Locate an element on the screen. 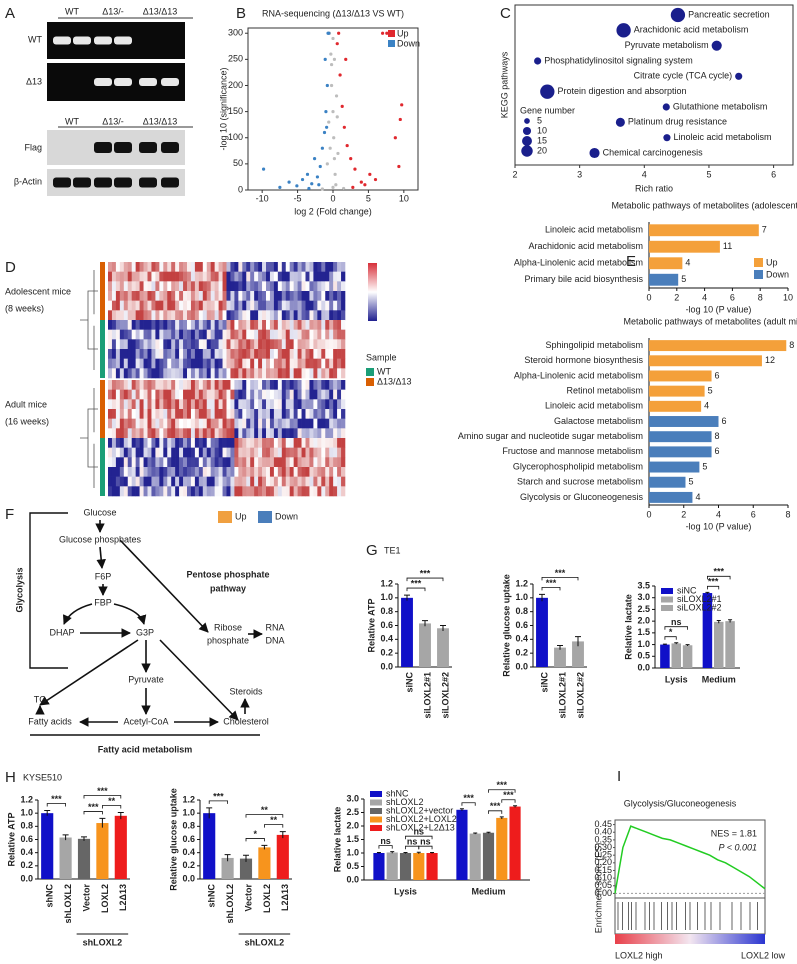 The image size is (797, 964). legend-label: Down is located at coordinates (777, 274).